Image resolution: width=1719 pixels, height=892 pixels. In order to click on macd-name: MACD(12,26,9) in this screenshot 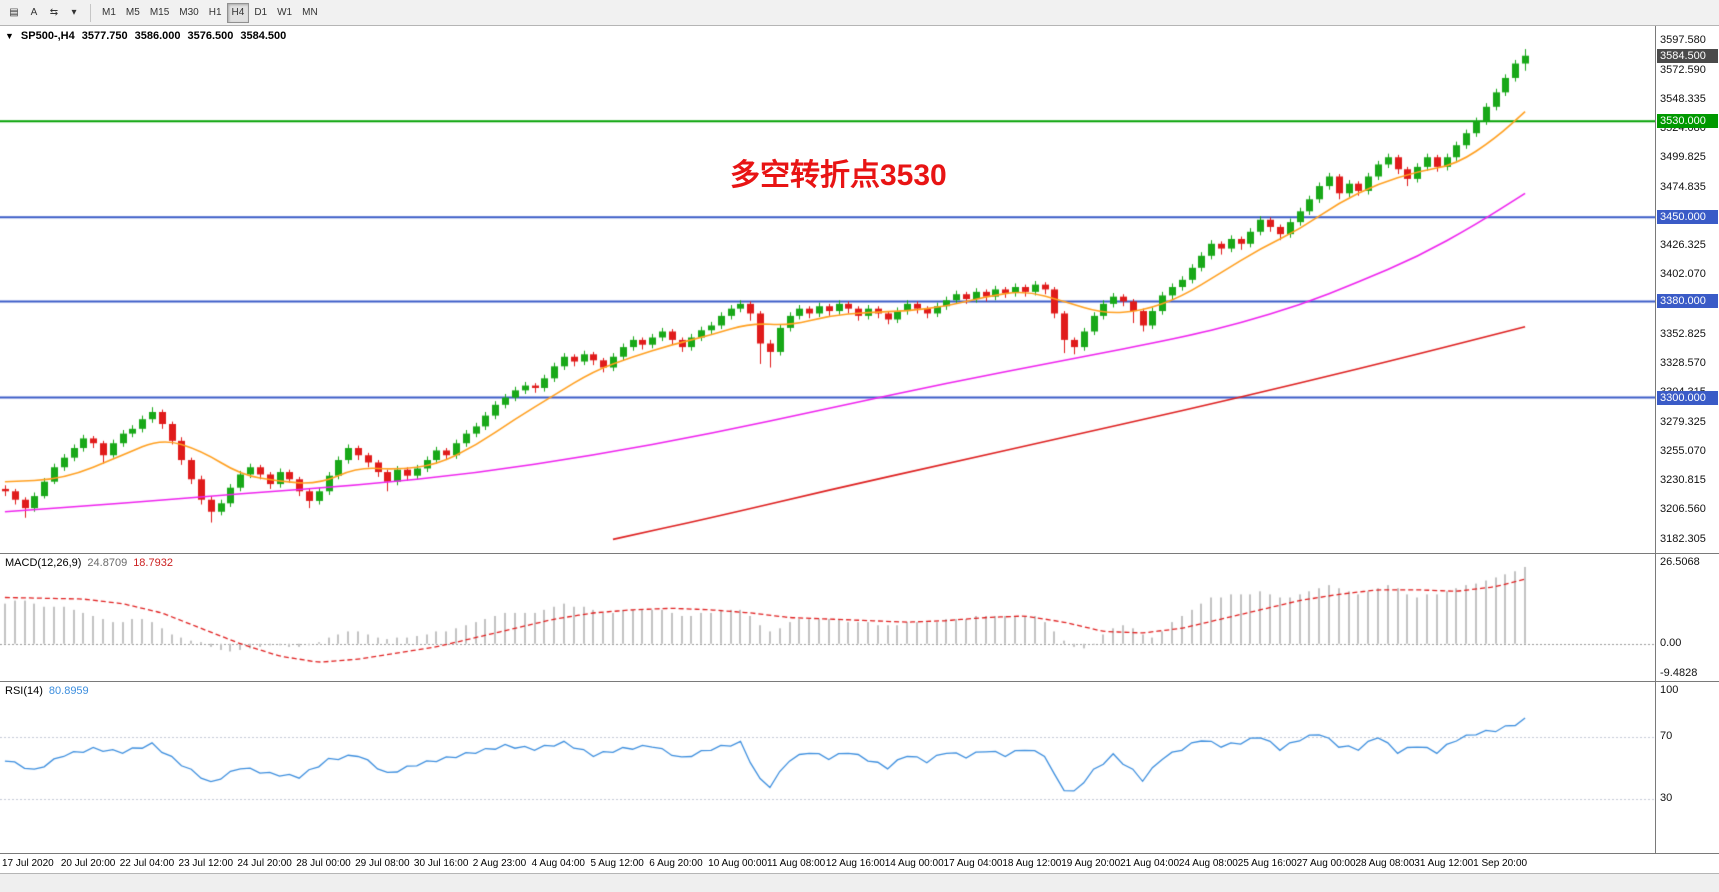, I will do `click(43, 563)`.